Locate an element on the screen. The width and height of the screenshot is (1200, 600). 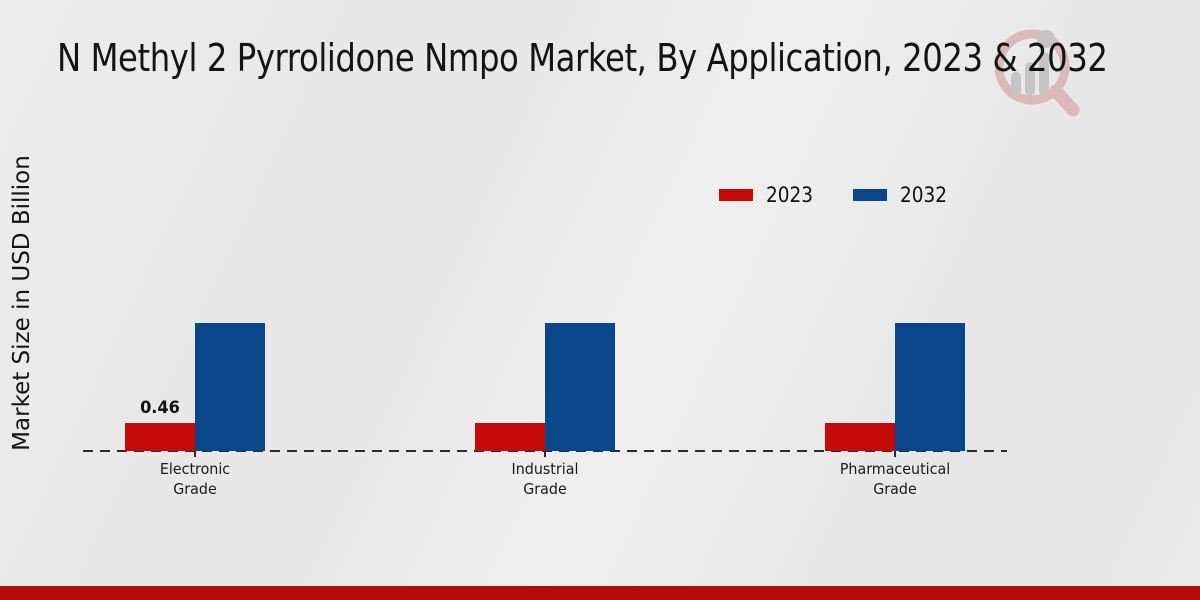
footer-accent-band is located at coordinates (600, 593).